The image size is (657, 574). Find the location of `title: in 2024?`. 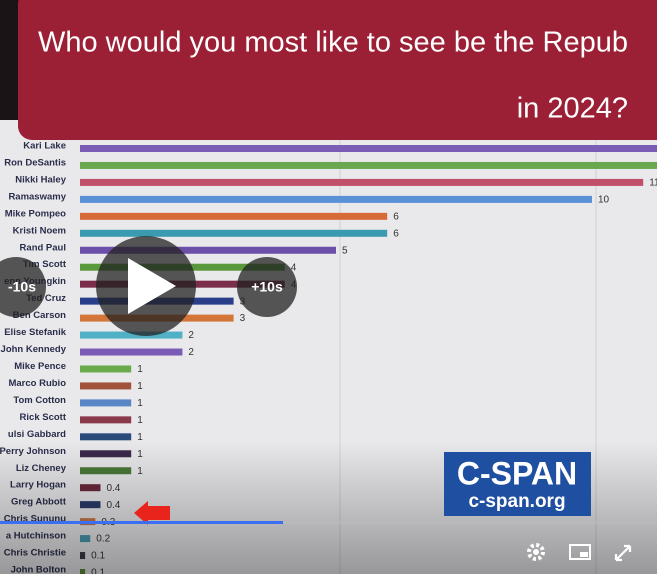

title: in 2024? is located at coordinates (572, 109).